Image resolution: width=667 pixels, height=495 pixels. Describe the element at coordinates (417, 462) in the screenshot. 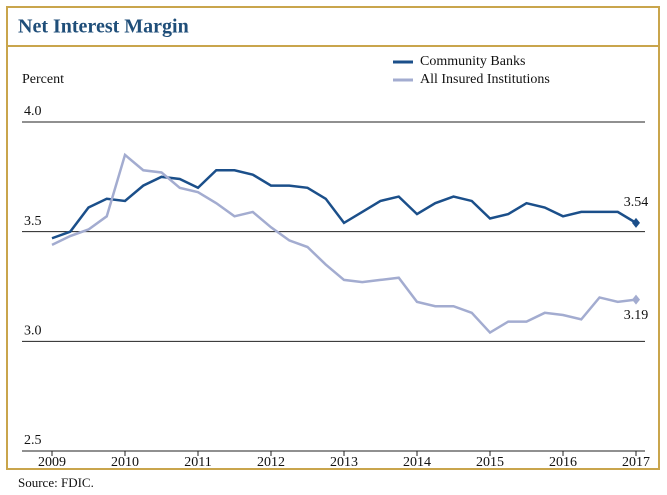

I see `x-tick-label: 2014` at that location.